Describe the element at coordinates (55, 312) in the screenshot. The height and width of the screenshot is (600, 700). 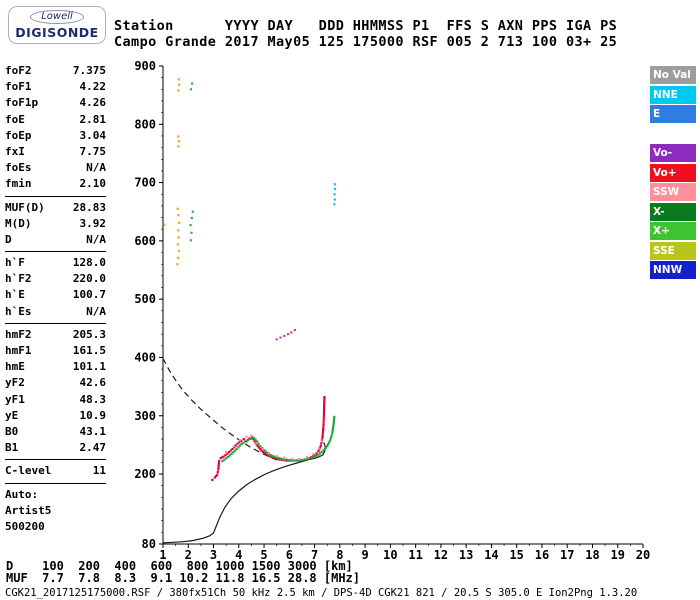
I see `parameter-row-hes: h`Es N/A` at that location.